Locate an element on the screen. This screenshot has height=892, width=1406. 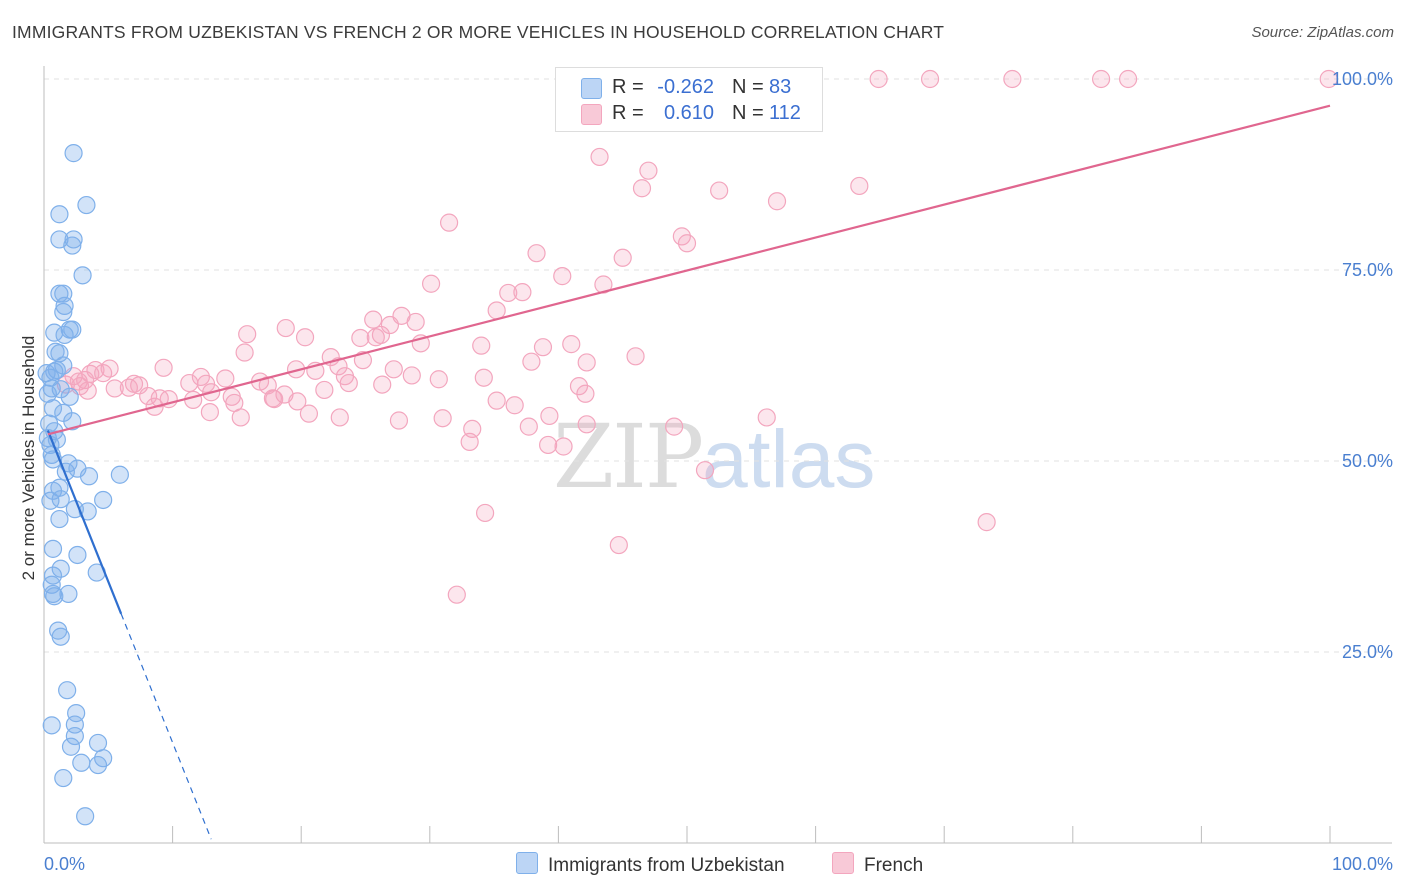
french-r-value: 0.610 is located at coordinates (688, 113).